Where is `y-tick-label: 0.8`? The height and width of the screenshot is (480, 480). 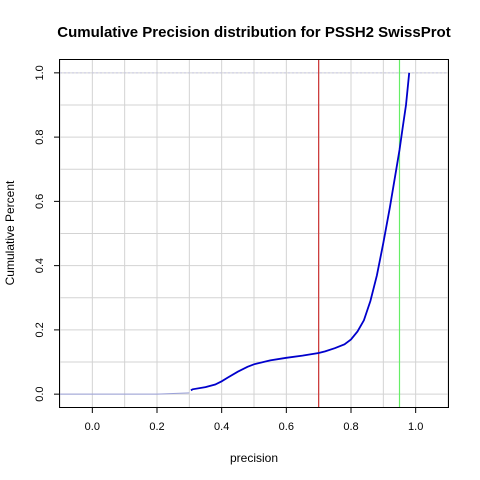
y-tick-label: 0.8 is located at coordinates (40, 136).